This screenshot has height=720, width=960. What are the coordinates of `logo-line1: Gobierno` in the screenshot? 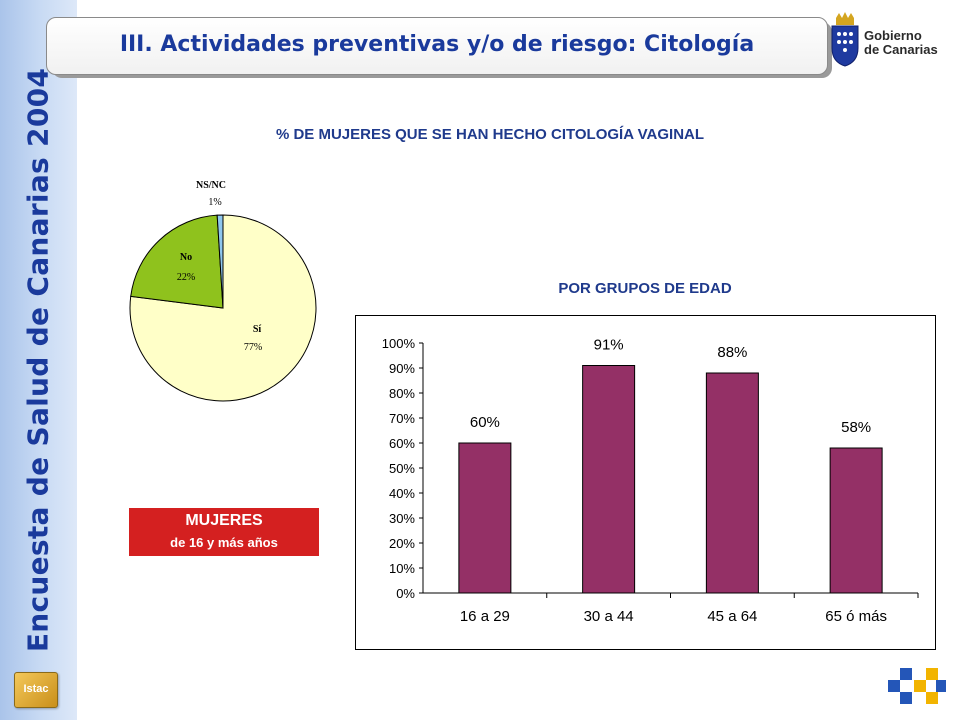 It's located at (893, 35).